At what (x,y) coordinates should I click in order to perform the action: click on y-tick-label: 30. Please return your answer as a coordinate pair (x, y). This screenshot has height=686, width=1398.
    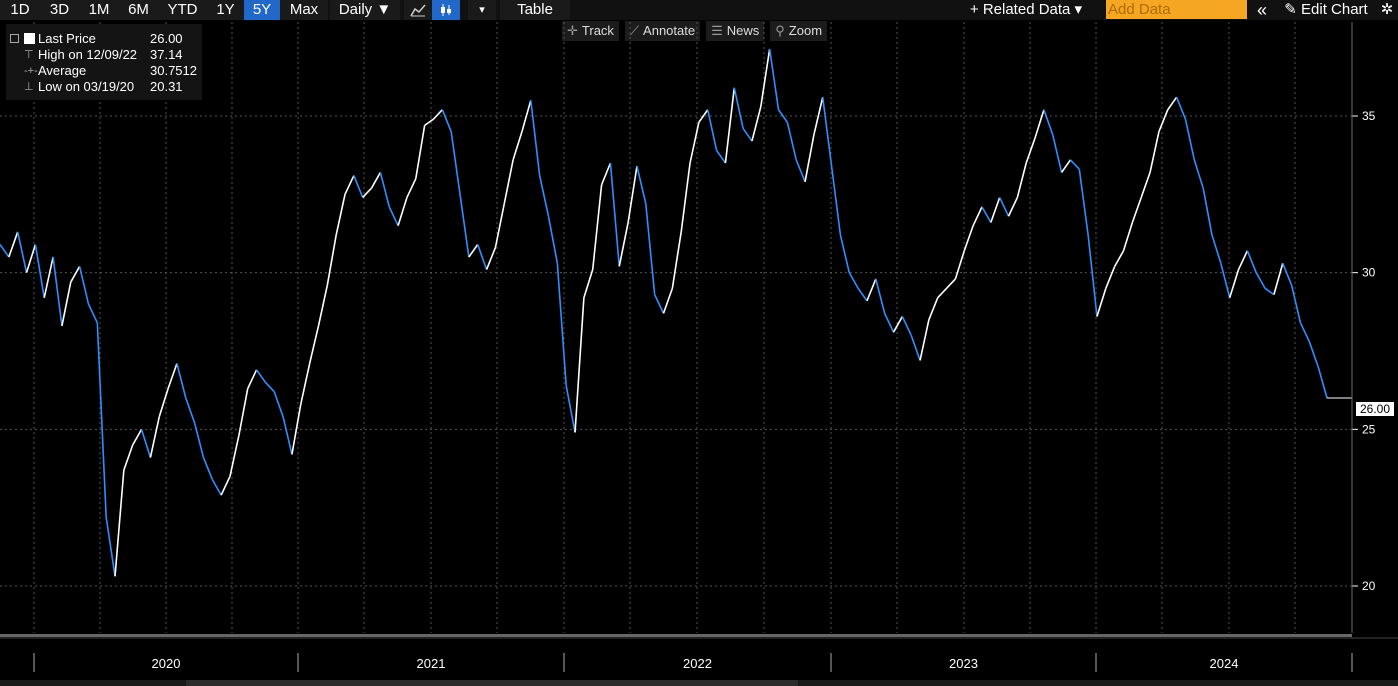
    Looking at the image, I should click on (1369, 273).